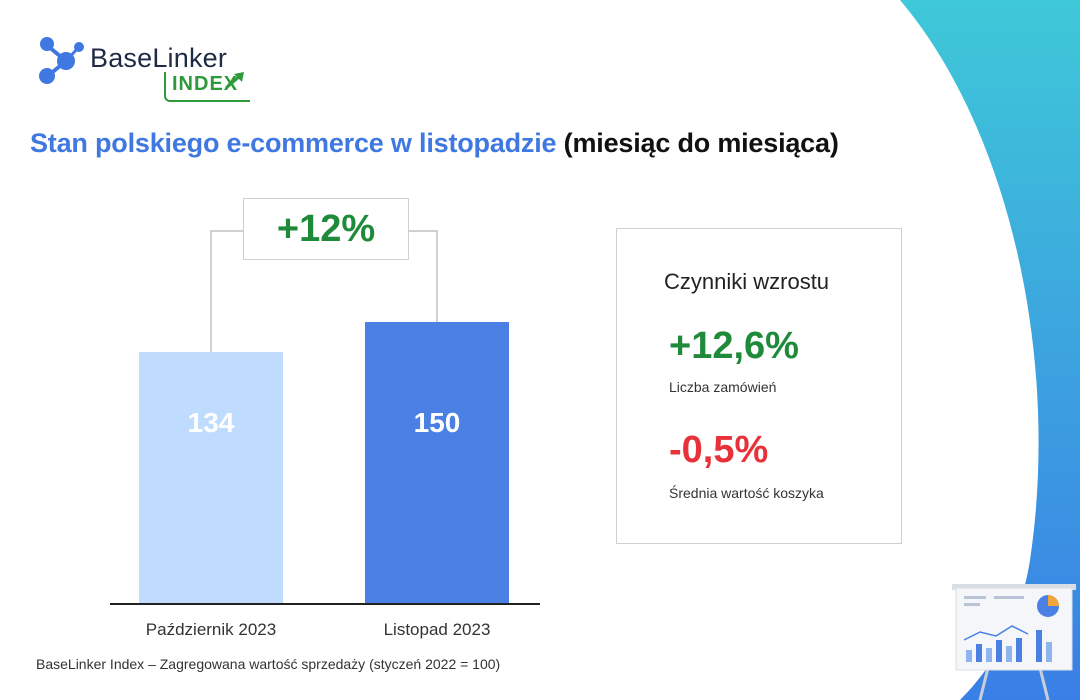 The height and width of the screenshot is (700, 1080). Describe the element at coordinates (719, 450) in the screenshot. I see `factor-basket-value: -0,5%` at that location.